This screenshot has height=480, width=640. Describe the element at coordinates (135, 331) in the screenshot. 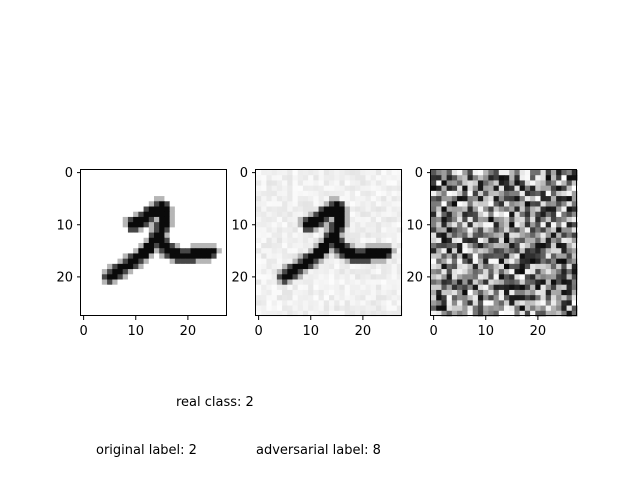

I see `x-tick-label: 10` at that location.